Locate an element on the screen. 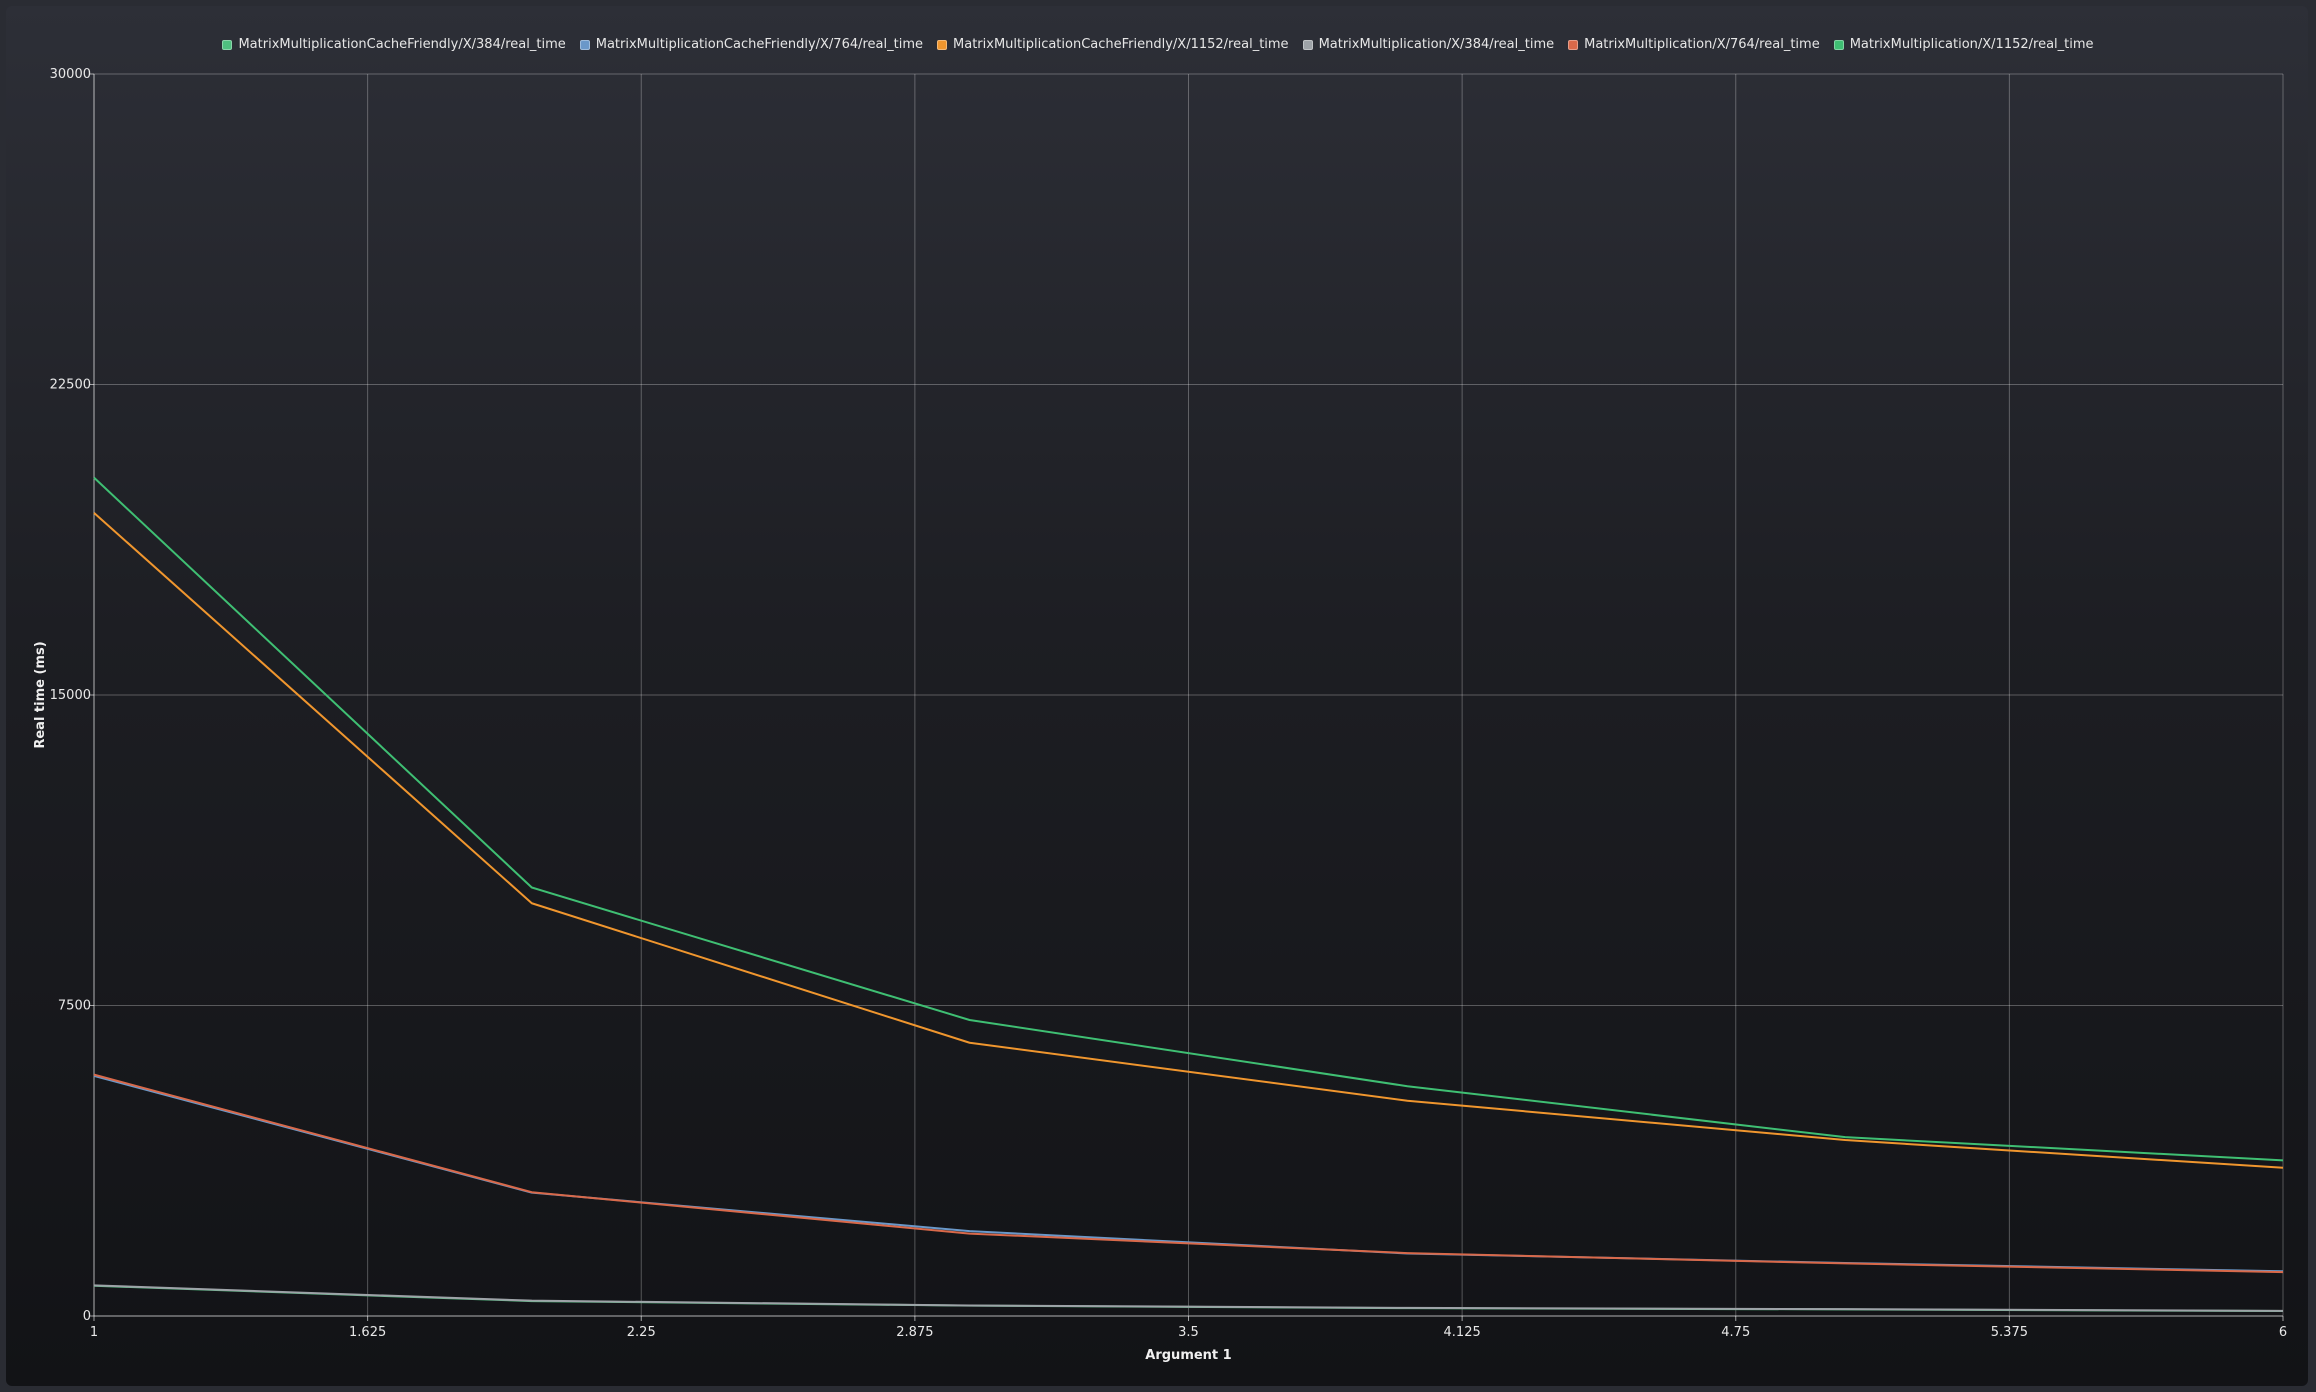 This screenshot has height=1392, width=2316. legend-label: MatrixMultiplication/X/384/real_time is located at coordinates (1436, 44).